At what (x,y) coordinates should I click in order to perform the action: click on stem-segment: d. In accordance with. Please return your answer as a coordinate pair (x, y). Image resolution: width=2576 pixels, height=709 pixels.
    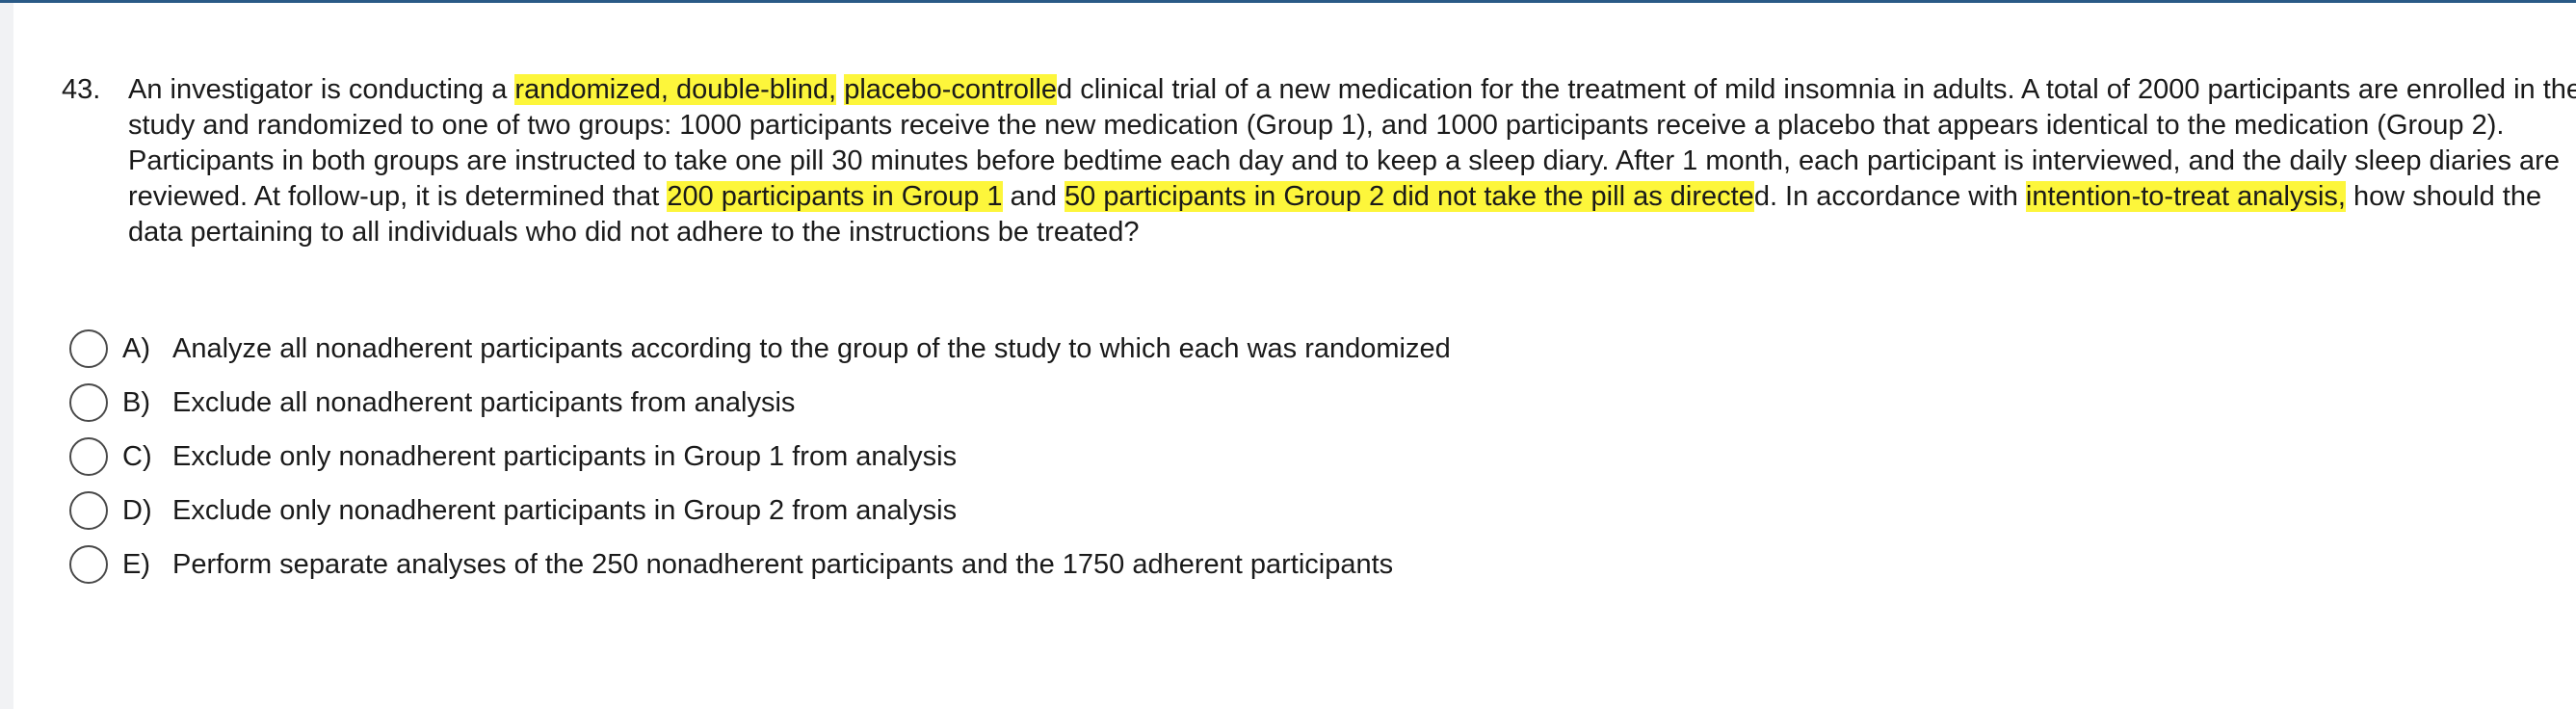
    Looking at the image, I should click on (1890, 196).